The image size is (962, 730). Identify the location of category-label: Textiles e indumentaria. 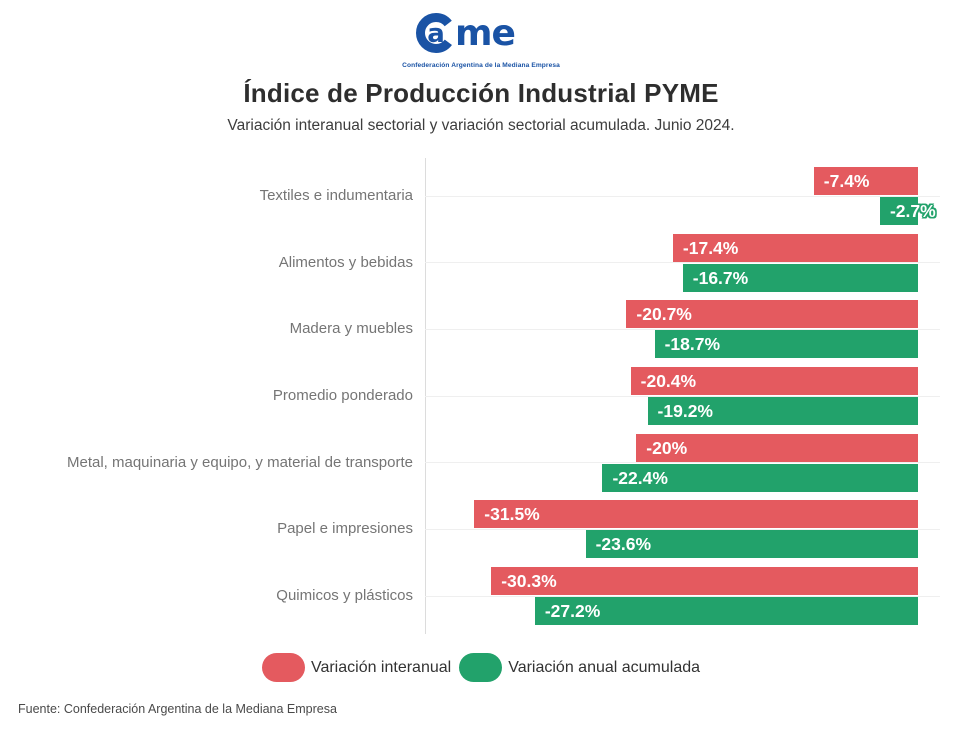
(336, 195).